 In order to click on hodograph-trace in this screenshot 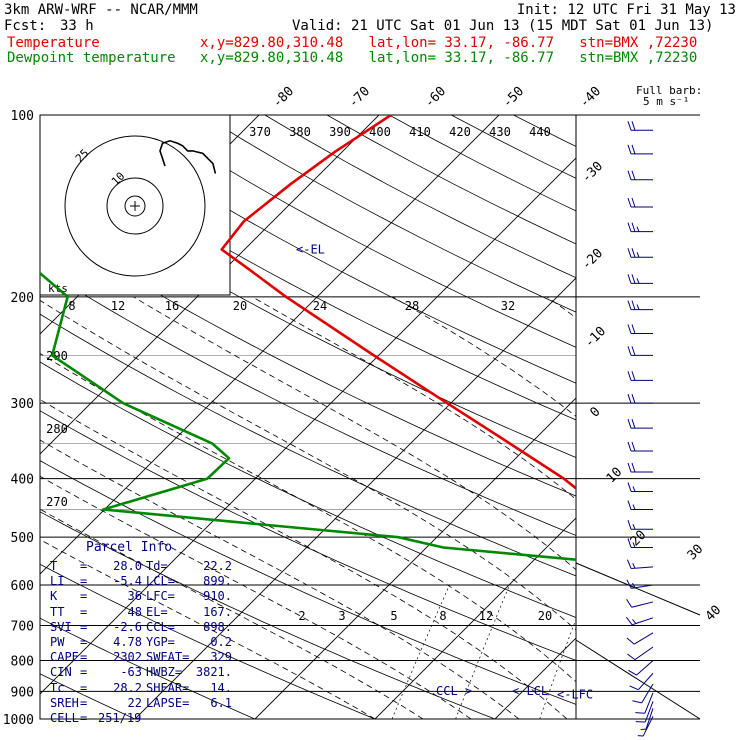, I will do `click(188, 156)`.